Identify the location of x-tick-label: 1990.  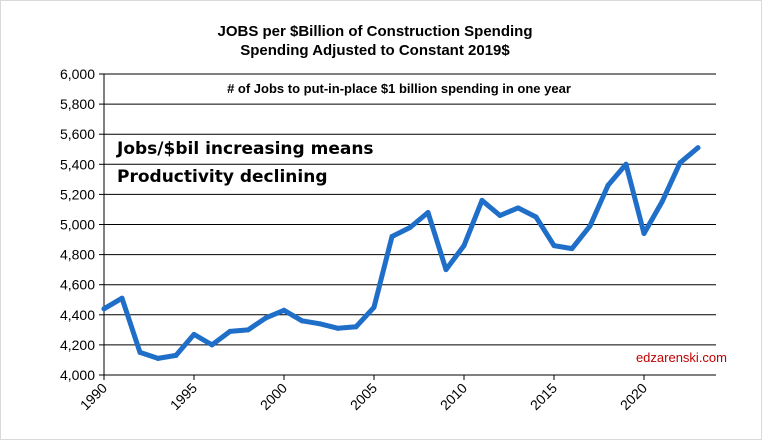
(93, 396).